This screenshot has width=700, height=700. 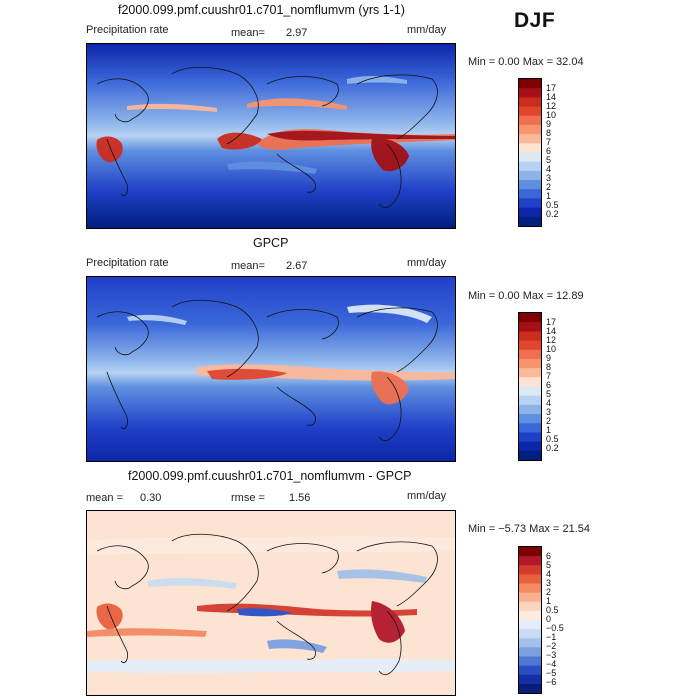 I want to click on panel3-cb-label: 0, so click(x=549, y=619).